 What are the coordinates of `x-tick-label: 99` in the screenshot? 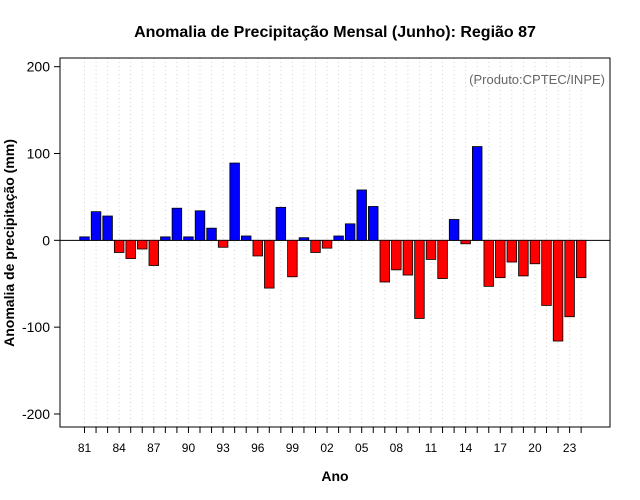 It's located at (293, 448).